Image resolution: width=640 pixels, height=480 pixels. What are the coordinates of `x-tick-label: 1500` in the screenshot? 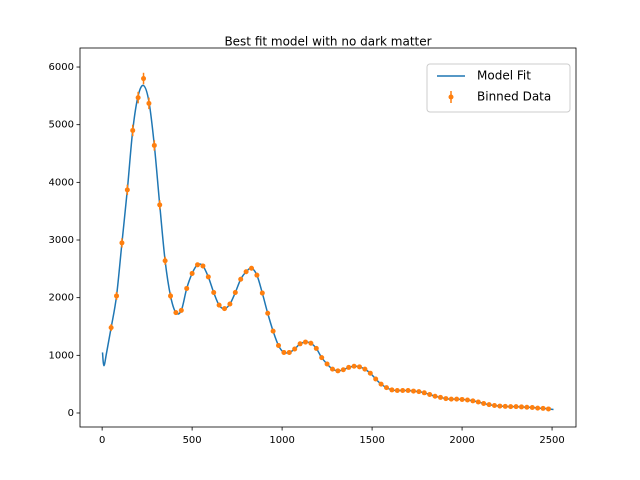 It's located at (371, 440).